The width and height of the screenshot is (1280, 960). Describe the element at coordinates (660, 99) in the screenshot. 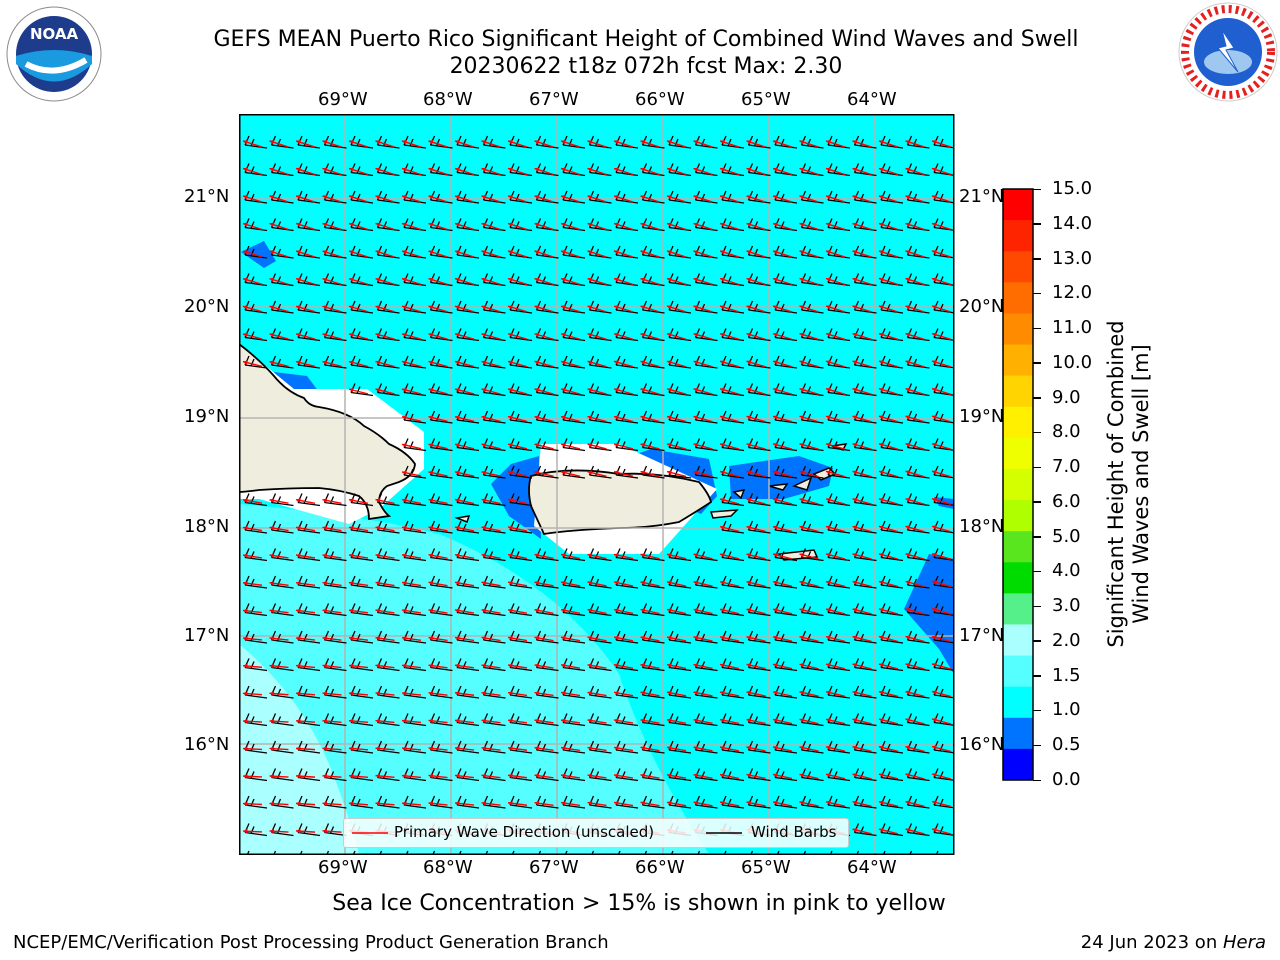

I see `lon-label-top: 66°W` at that location.